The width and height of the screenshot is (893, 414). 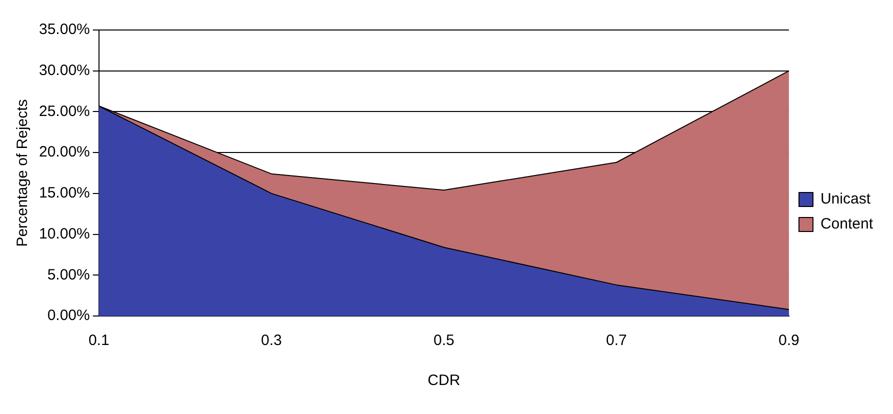 I want to click on y-tick-label: 10.00%, so click(x=64, y=233).